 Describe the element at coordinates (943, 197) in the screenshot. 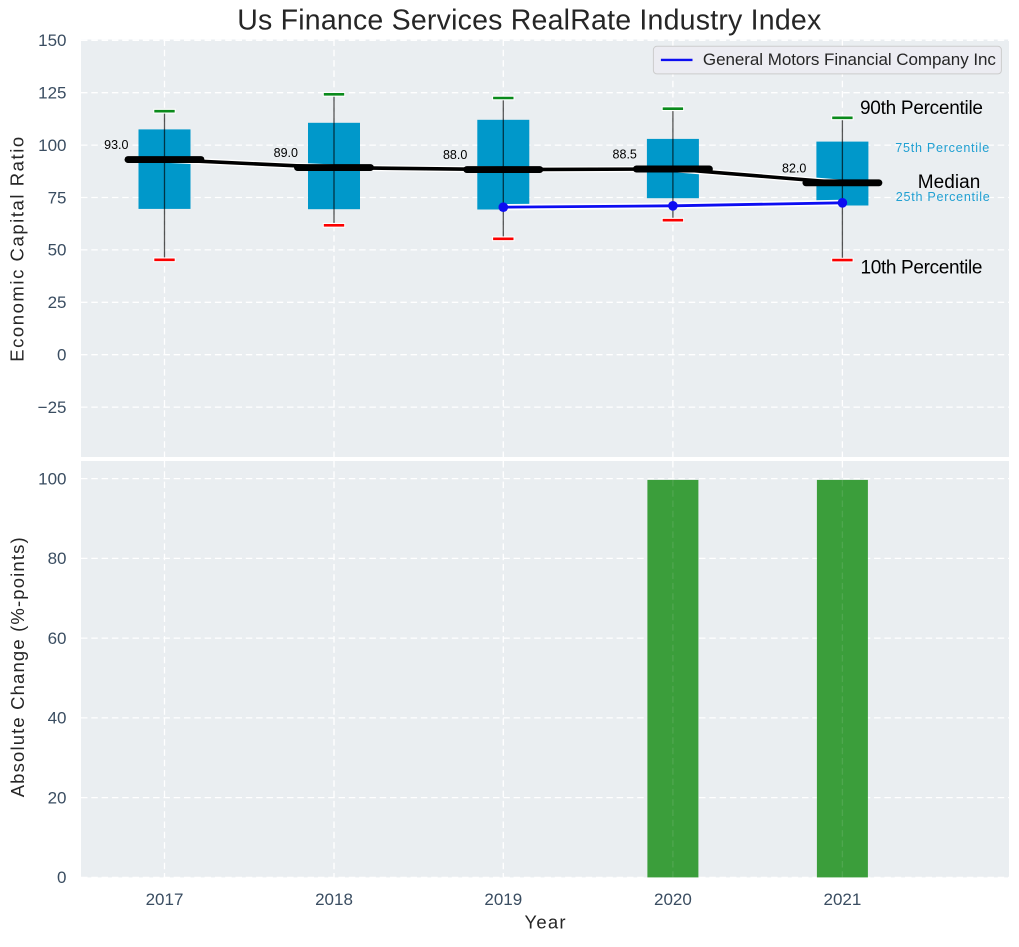

I see `svg-text: 25th Percentile` at that location.